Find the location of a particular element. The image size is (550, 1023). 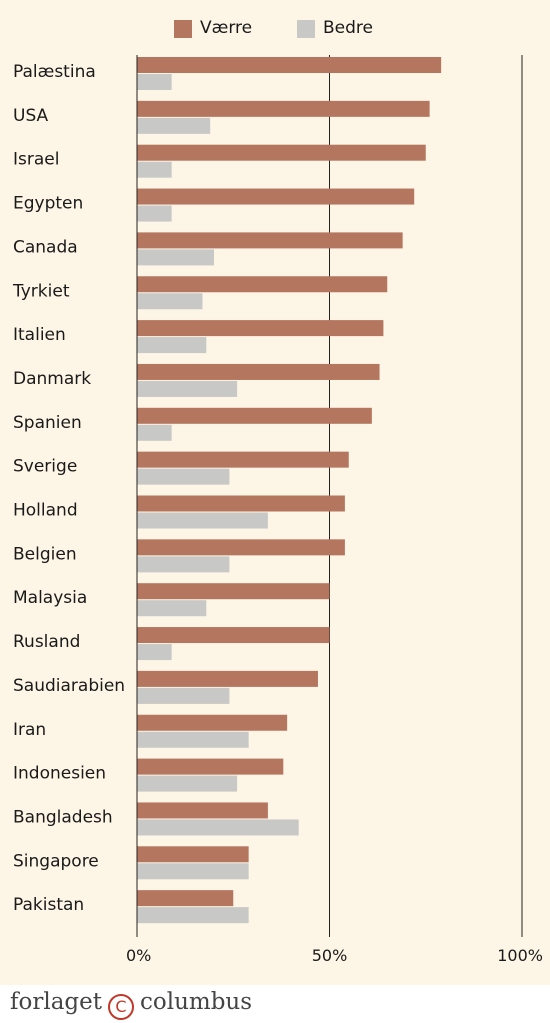

category-label: Danmark is located at coordinates (52, 379).